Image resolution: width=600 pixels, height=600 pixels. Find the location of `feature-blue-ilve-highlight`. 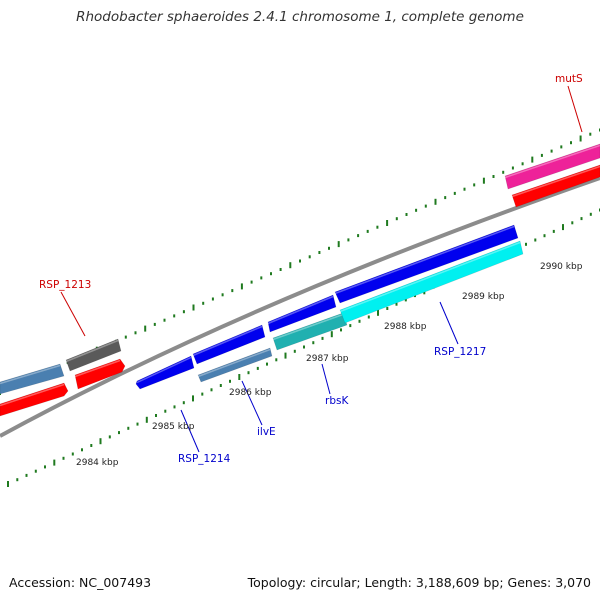

feature-blue-ilve-highlight is located at coordinates (227, 341).